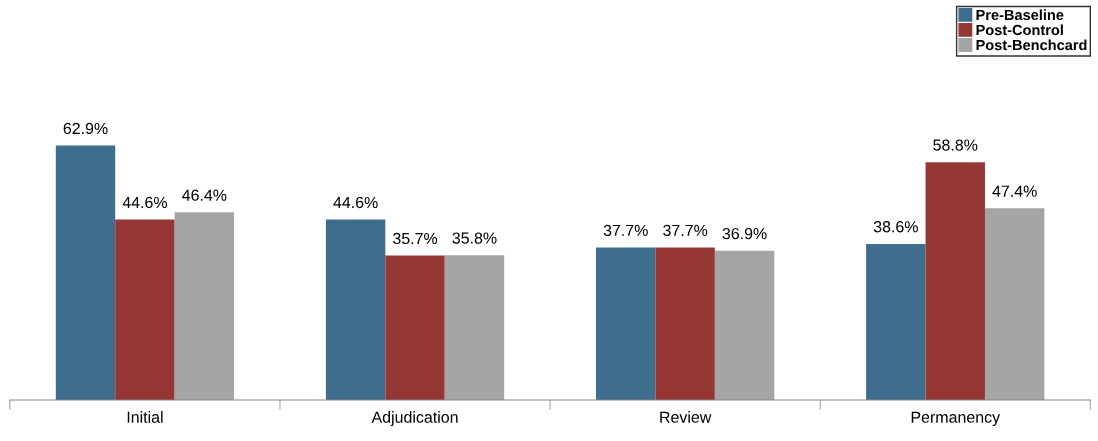 The height and width of the screenshot is (441, 1098). What do you see at coordinates (415, 238) in the screenshot?
I see `data-label: 35.7%` at bounding box center [415, 238].